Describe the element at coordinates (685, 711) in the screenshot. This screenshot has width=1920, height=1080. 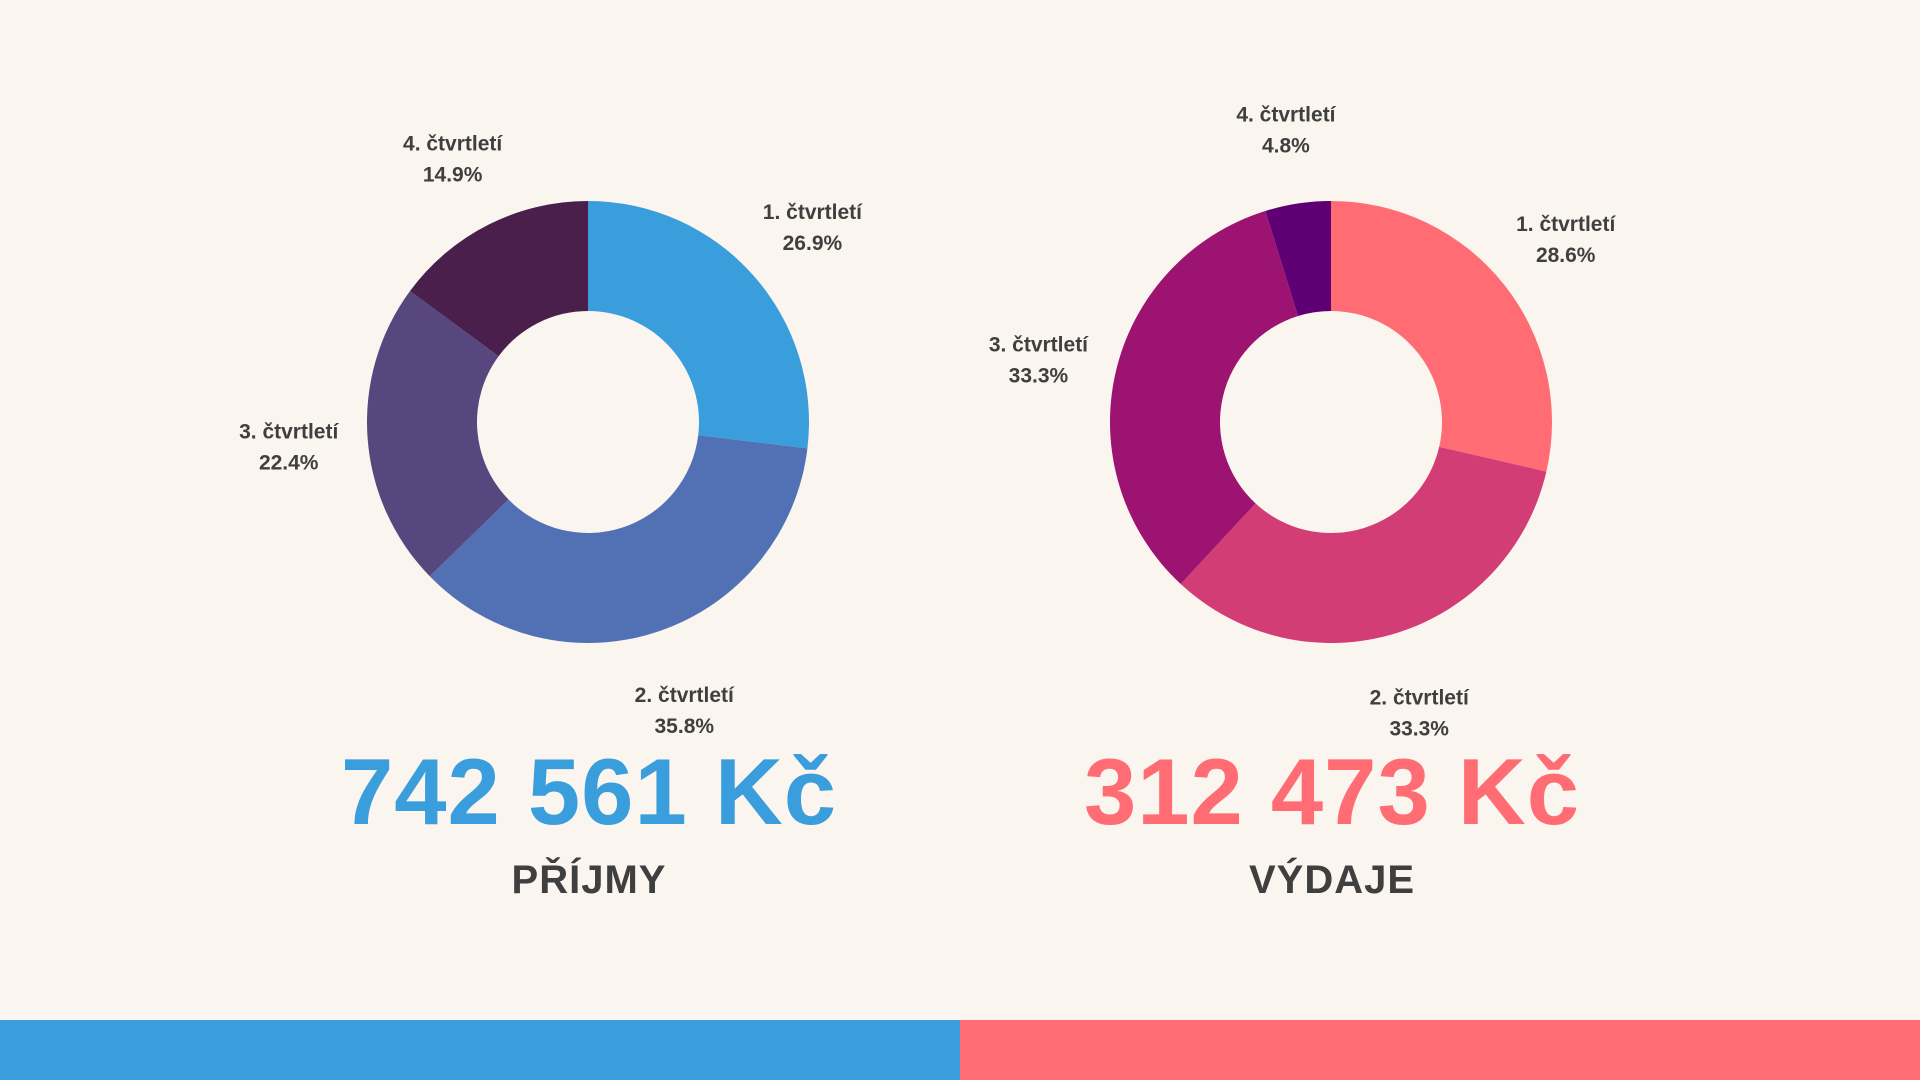
I see `income-label-q2: 2. čtvrtletí 35.8%` at that location.